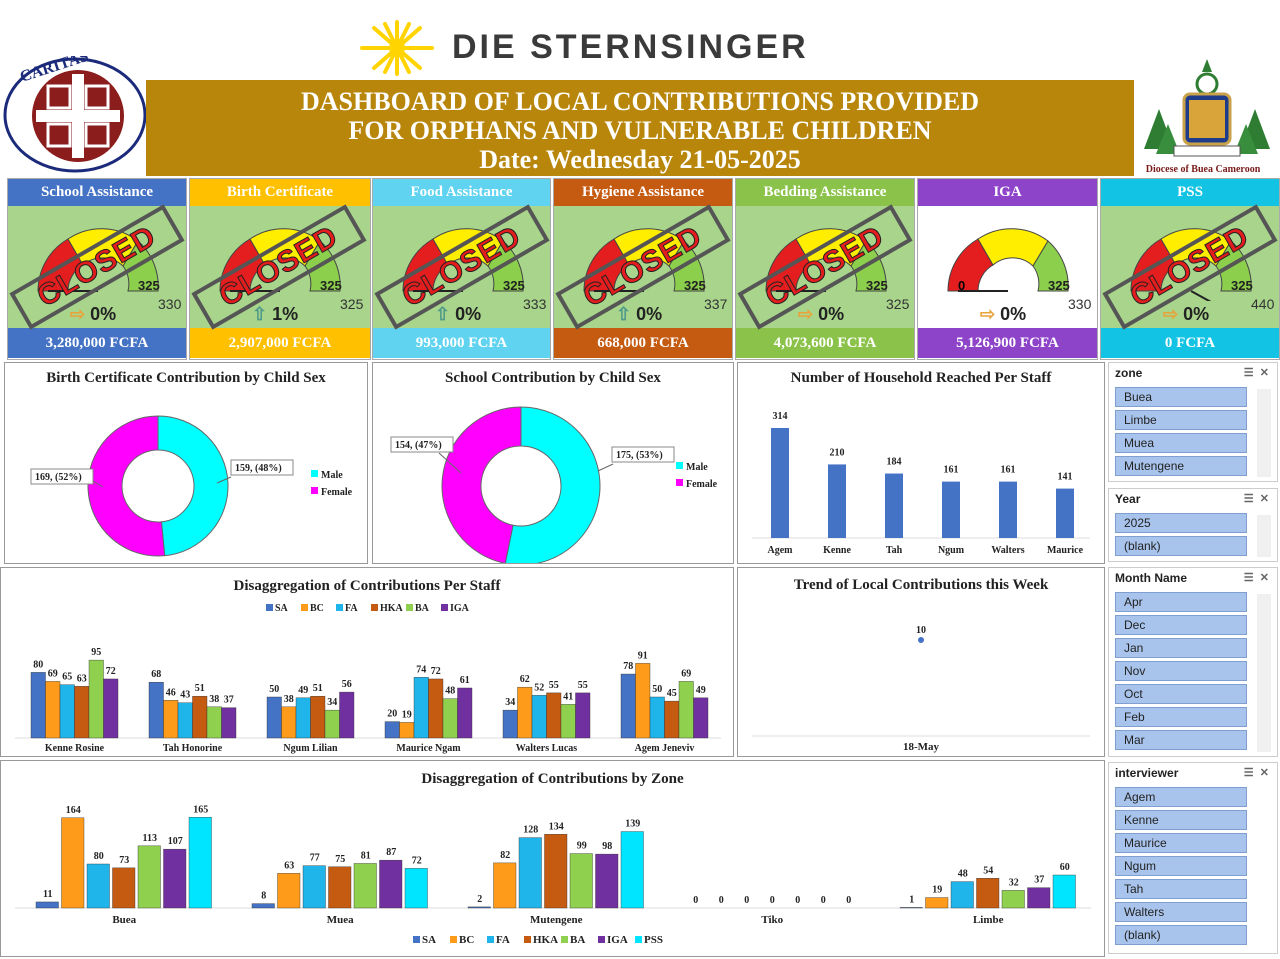  What do you see at coordinates (657, 717) in the screenshot?
I see `staff-bar-fa` at bounding box center [657, 717].